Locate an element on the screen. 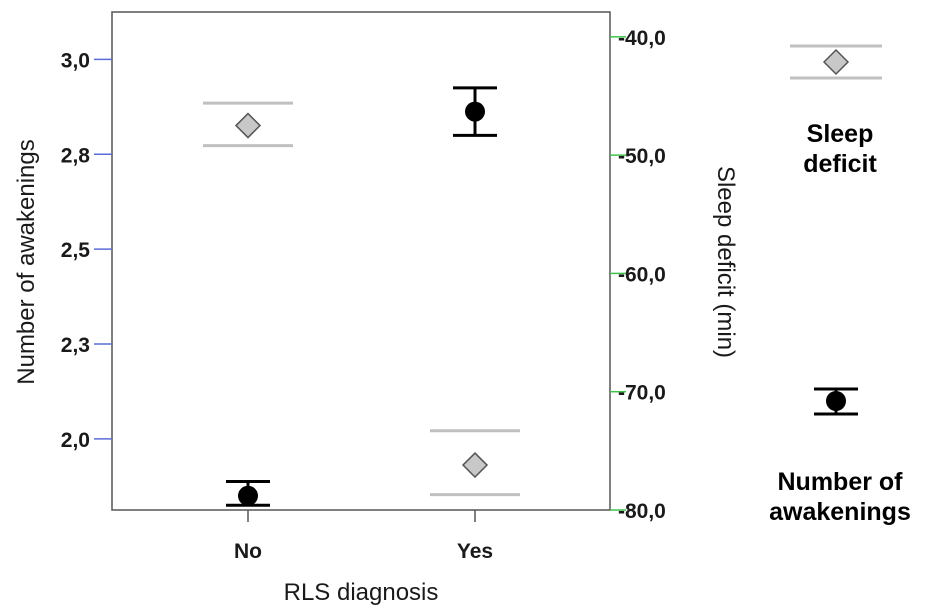  left-axis-tick-label: 2,8 is located at coordinates (76, 155).